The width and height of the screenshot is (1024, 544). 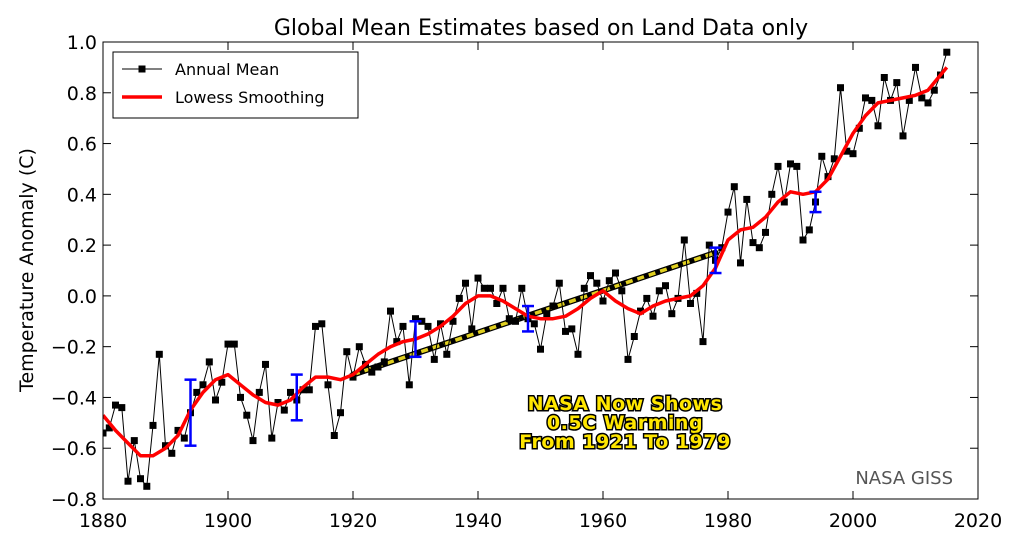 What do you see at coordinates (728, 521) in the screenshot?
I see `x-tick-label: 1980` at bounding box center [728, 521].